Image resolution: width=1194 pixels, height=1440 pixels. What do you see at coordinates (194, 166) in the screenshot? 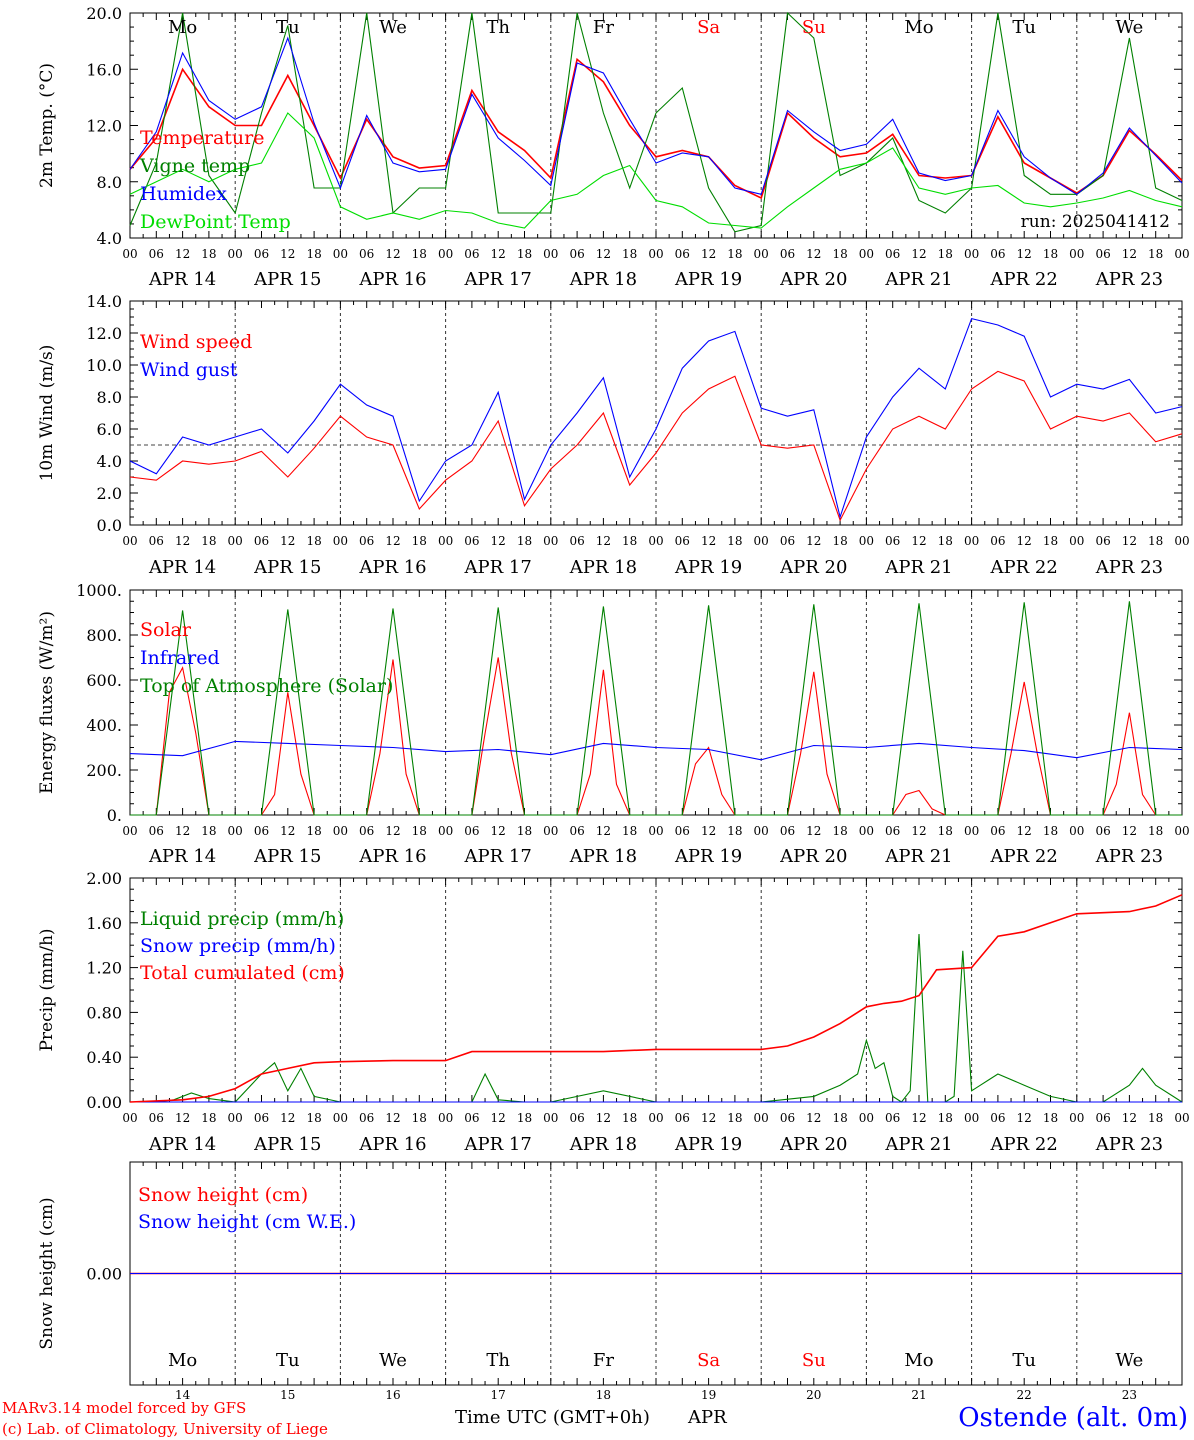
I see `legend-entry: Vigne temp` at bounding box center [194, 166].